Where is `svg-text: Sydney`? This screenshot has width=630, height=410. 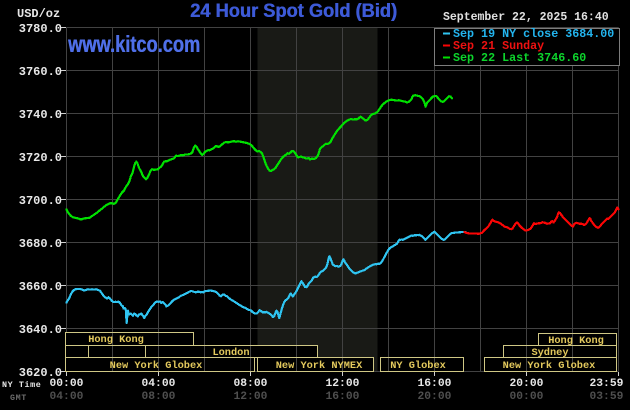 svg-text: Sydney is located at coordinates (549, 353).